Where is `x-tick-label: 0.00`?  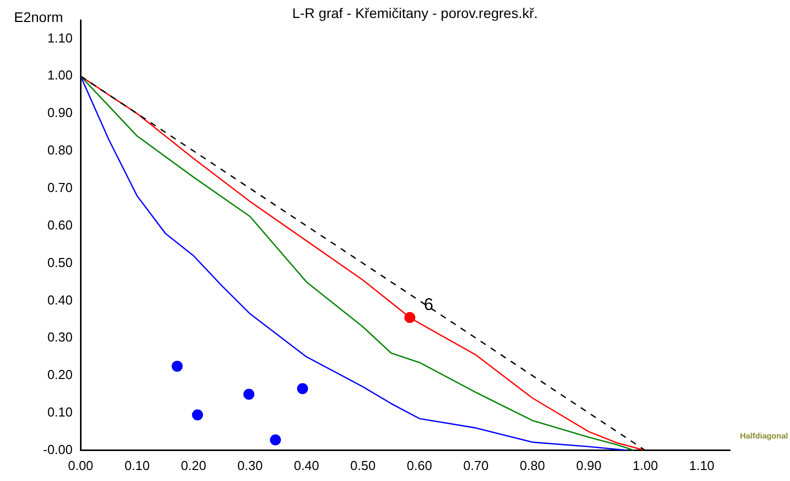
x-tick-label: 0.00 is located at coordinates (81, 465).